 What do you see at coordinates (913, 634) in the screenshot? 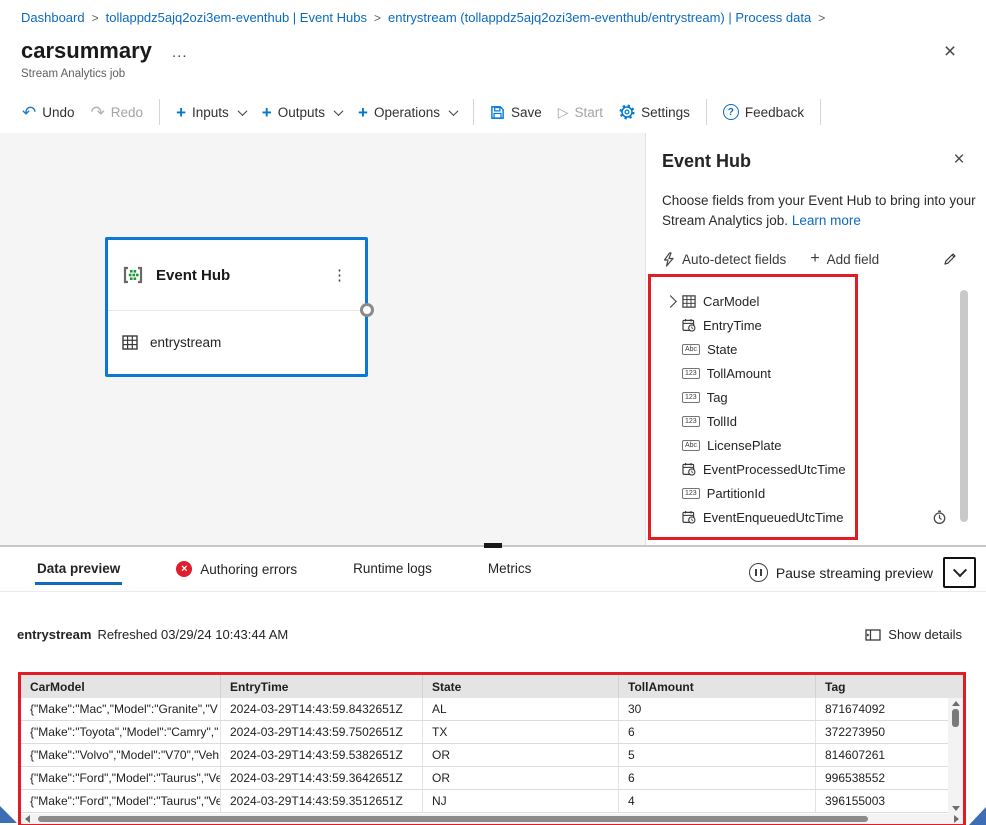
I see `show-details-button: Show details` at bounding box center [913, 634].